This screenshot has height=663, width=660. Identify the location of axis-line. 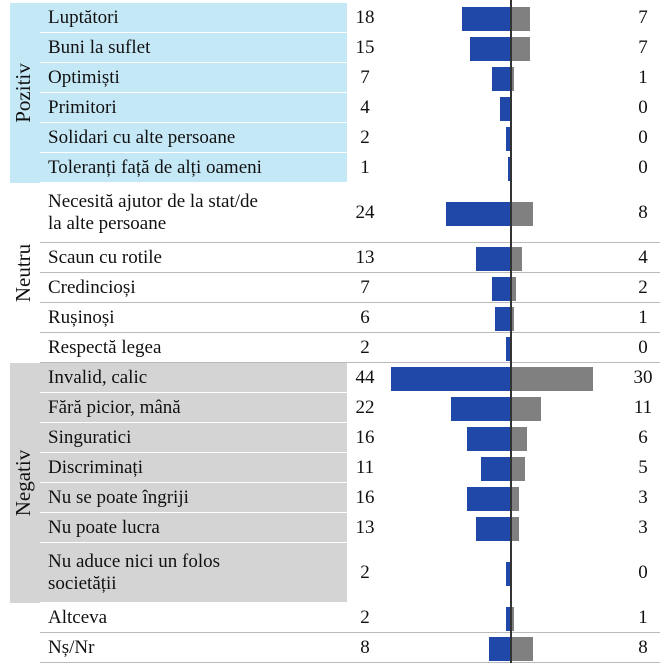
(511, 331).